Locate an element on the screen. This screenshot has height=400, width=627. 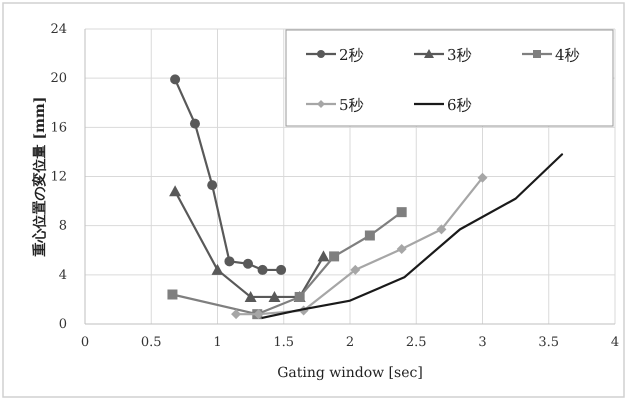
y-tick-label: 16 is located at coordinates (58, 128).